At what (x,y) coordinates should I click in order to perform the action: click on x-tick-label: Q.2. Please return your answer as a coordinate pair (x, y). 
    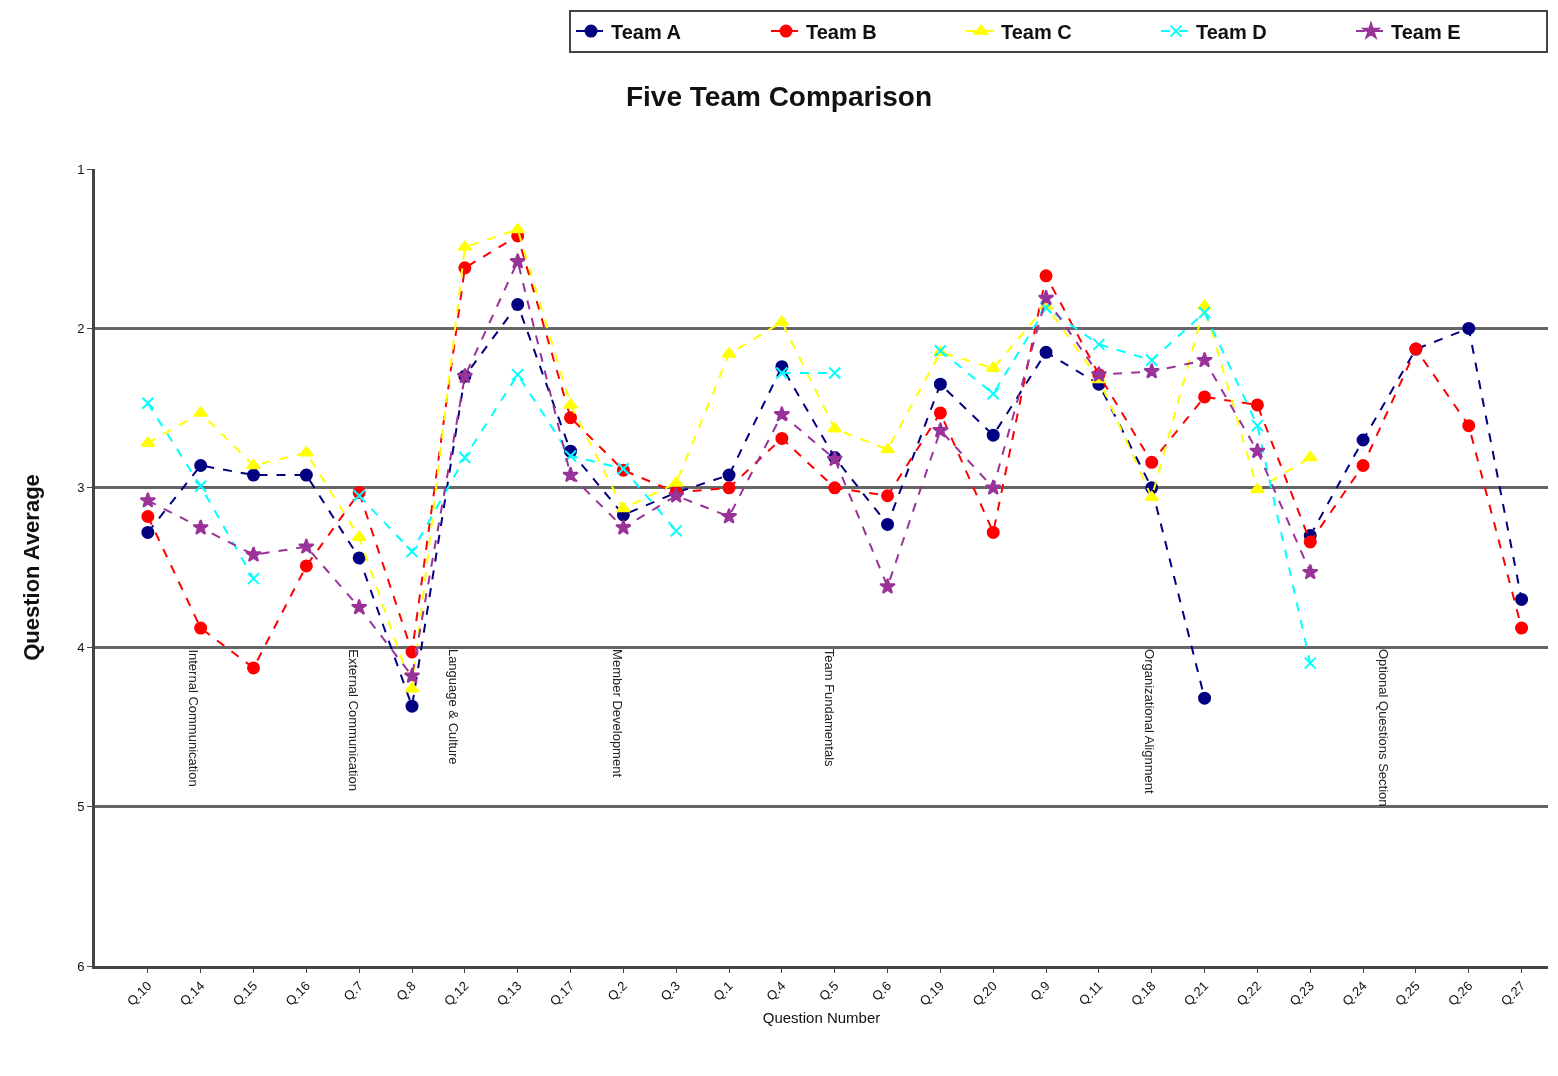
    Looking at the image, I should click on (617, 991).